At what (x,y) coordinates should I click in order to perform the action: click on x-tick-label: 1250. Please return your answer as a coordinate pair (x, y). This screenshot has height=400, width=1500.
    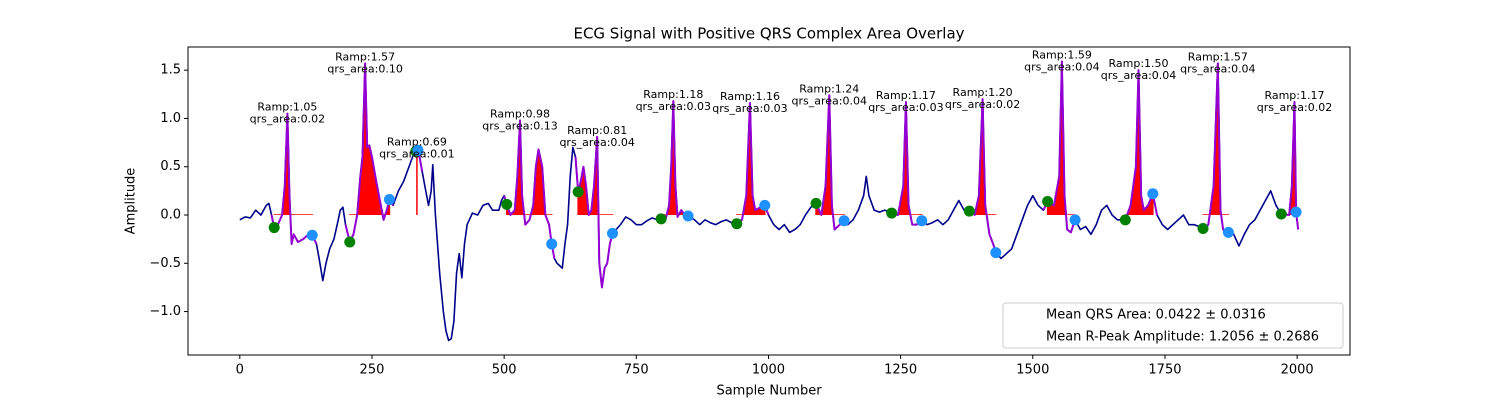
    Looking at the image, I should click on (900, 370).